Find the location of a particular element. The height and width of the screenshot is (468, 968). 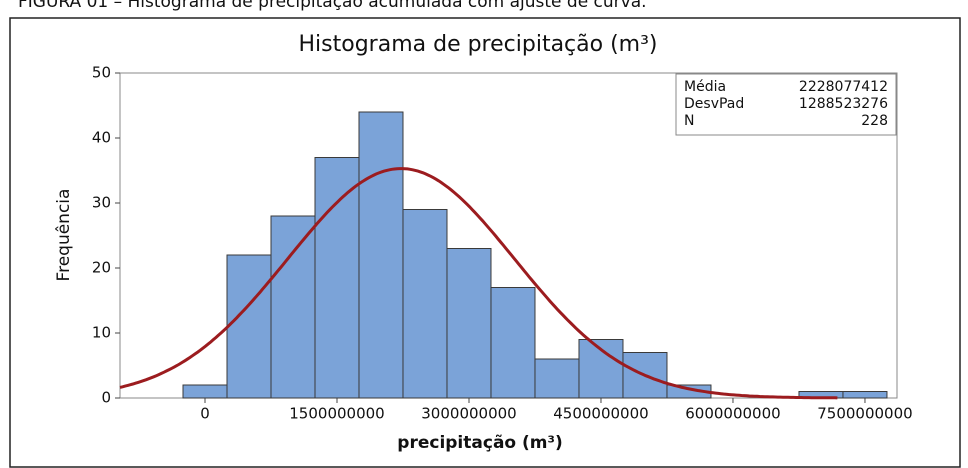

y-tick-label: 10 is located at coordinates (101, 333).